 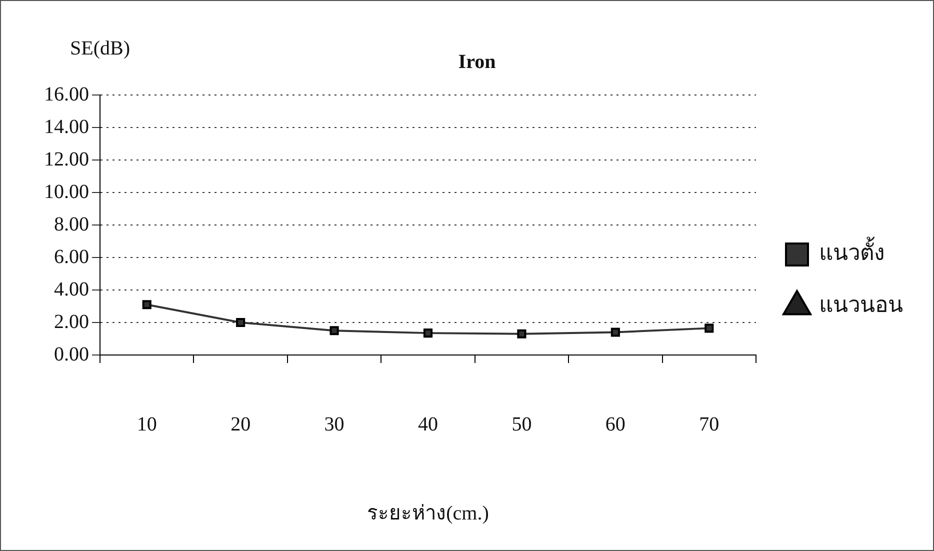 I want to click on legend-label: แนวนอน, so click(x=861, y=305).